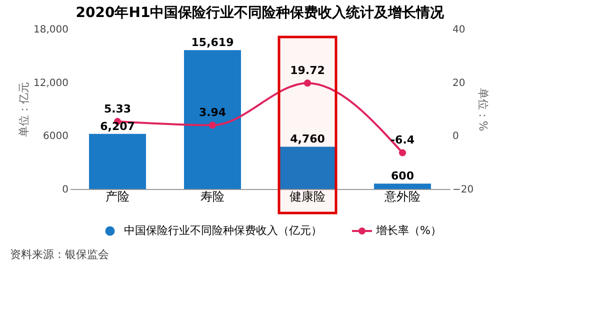 This screenshot has width=596, height=325. Describe the element at coordinates (55, 136) in the screenshot. I see `y-tick-label: 6000` at that location.